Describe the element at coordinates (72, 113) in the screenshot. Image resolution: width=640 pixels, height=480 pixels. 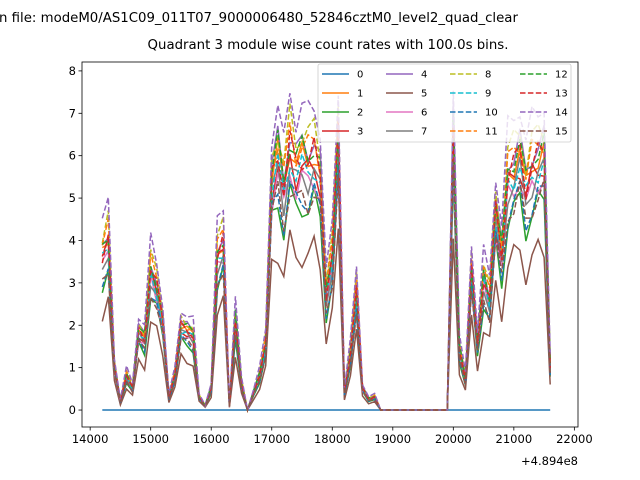
I see `y-tick-label: 7` at that location.